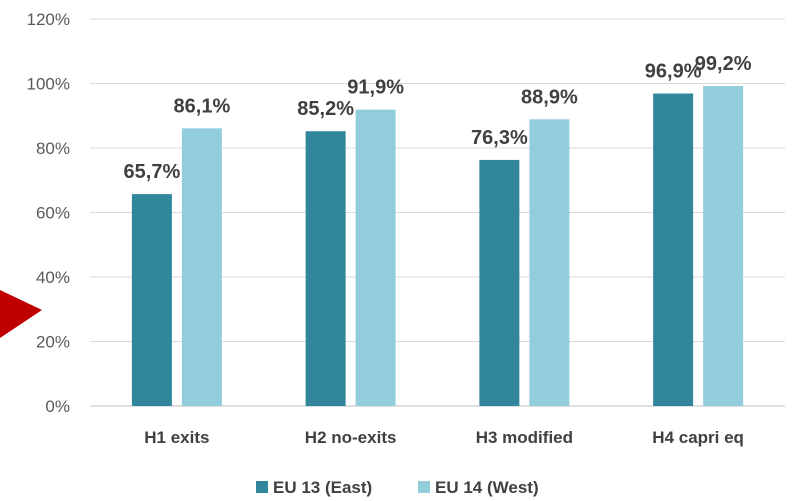 The height and width of the screenshot is (501, 796). I want to click on data-label: 65,7%, so click(152, 172).